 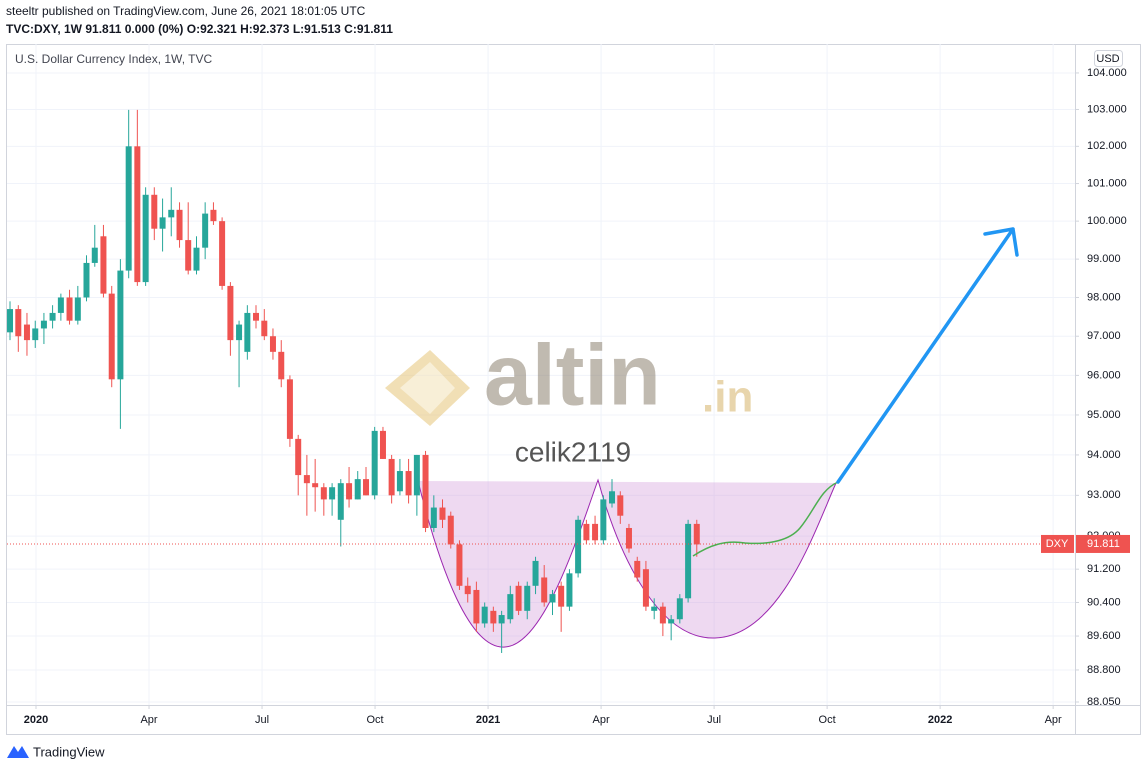 I want to click on y-tick-label: 99.000, so click(x=1104, y=259).